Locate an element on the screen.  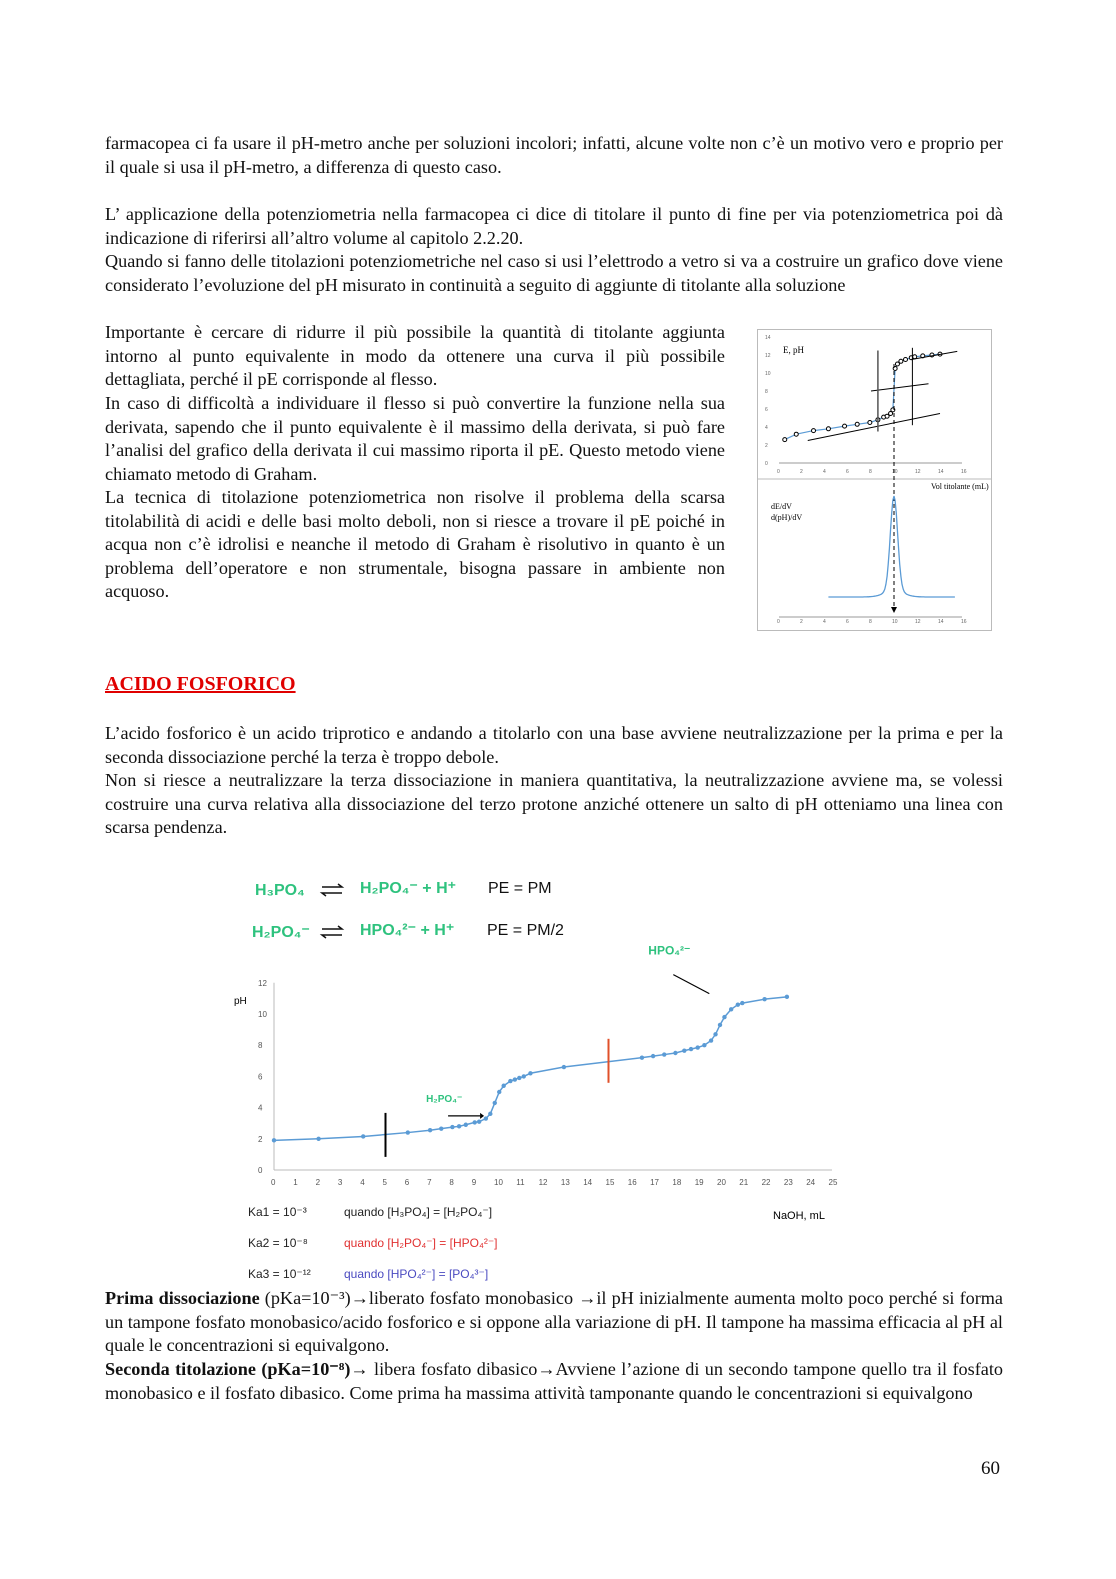
x-tick: 19 is located at coordinates (699, 1182).